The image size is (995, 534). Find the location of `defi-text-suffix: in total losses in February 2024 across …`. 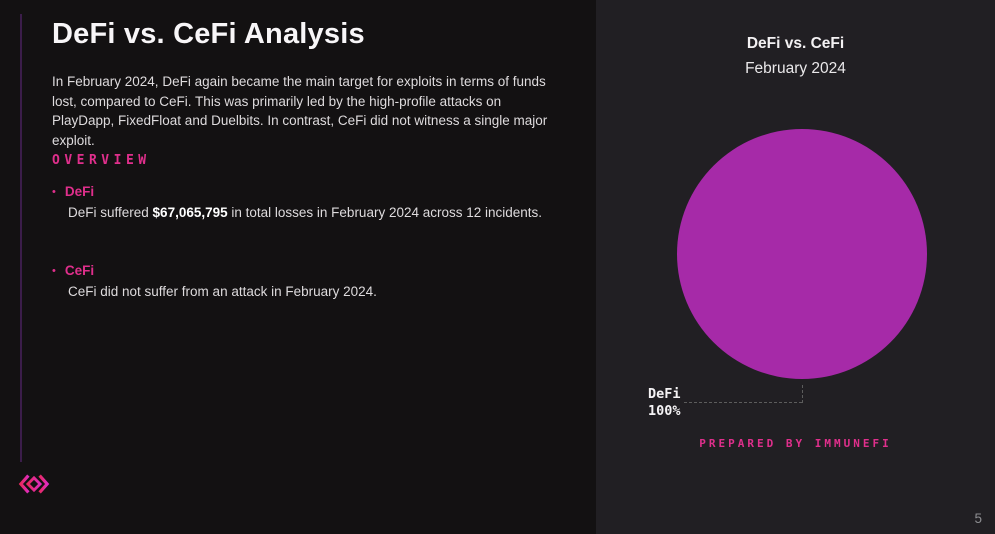

defi-text-suffix: in total losses in February 2024 across … is located at coordinates (385, 212).